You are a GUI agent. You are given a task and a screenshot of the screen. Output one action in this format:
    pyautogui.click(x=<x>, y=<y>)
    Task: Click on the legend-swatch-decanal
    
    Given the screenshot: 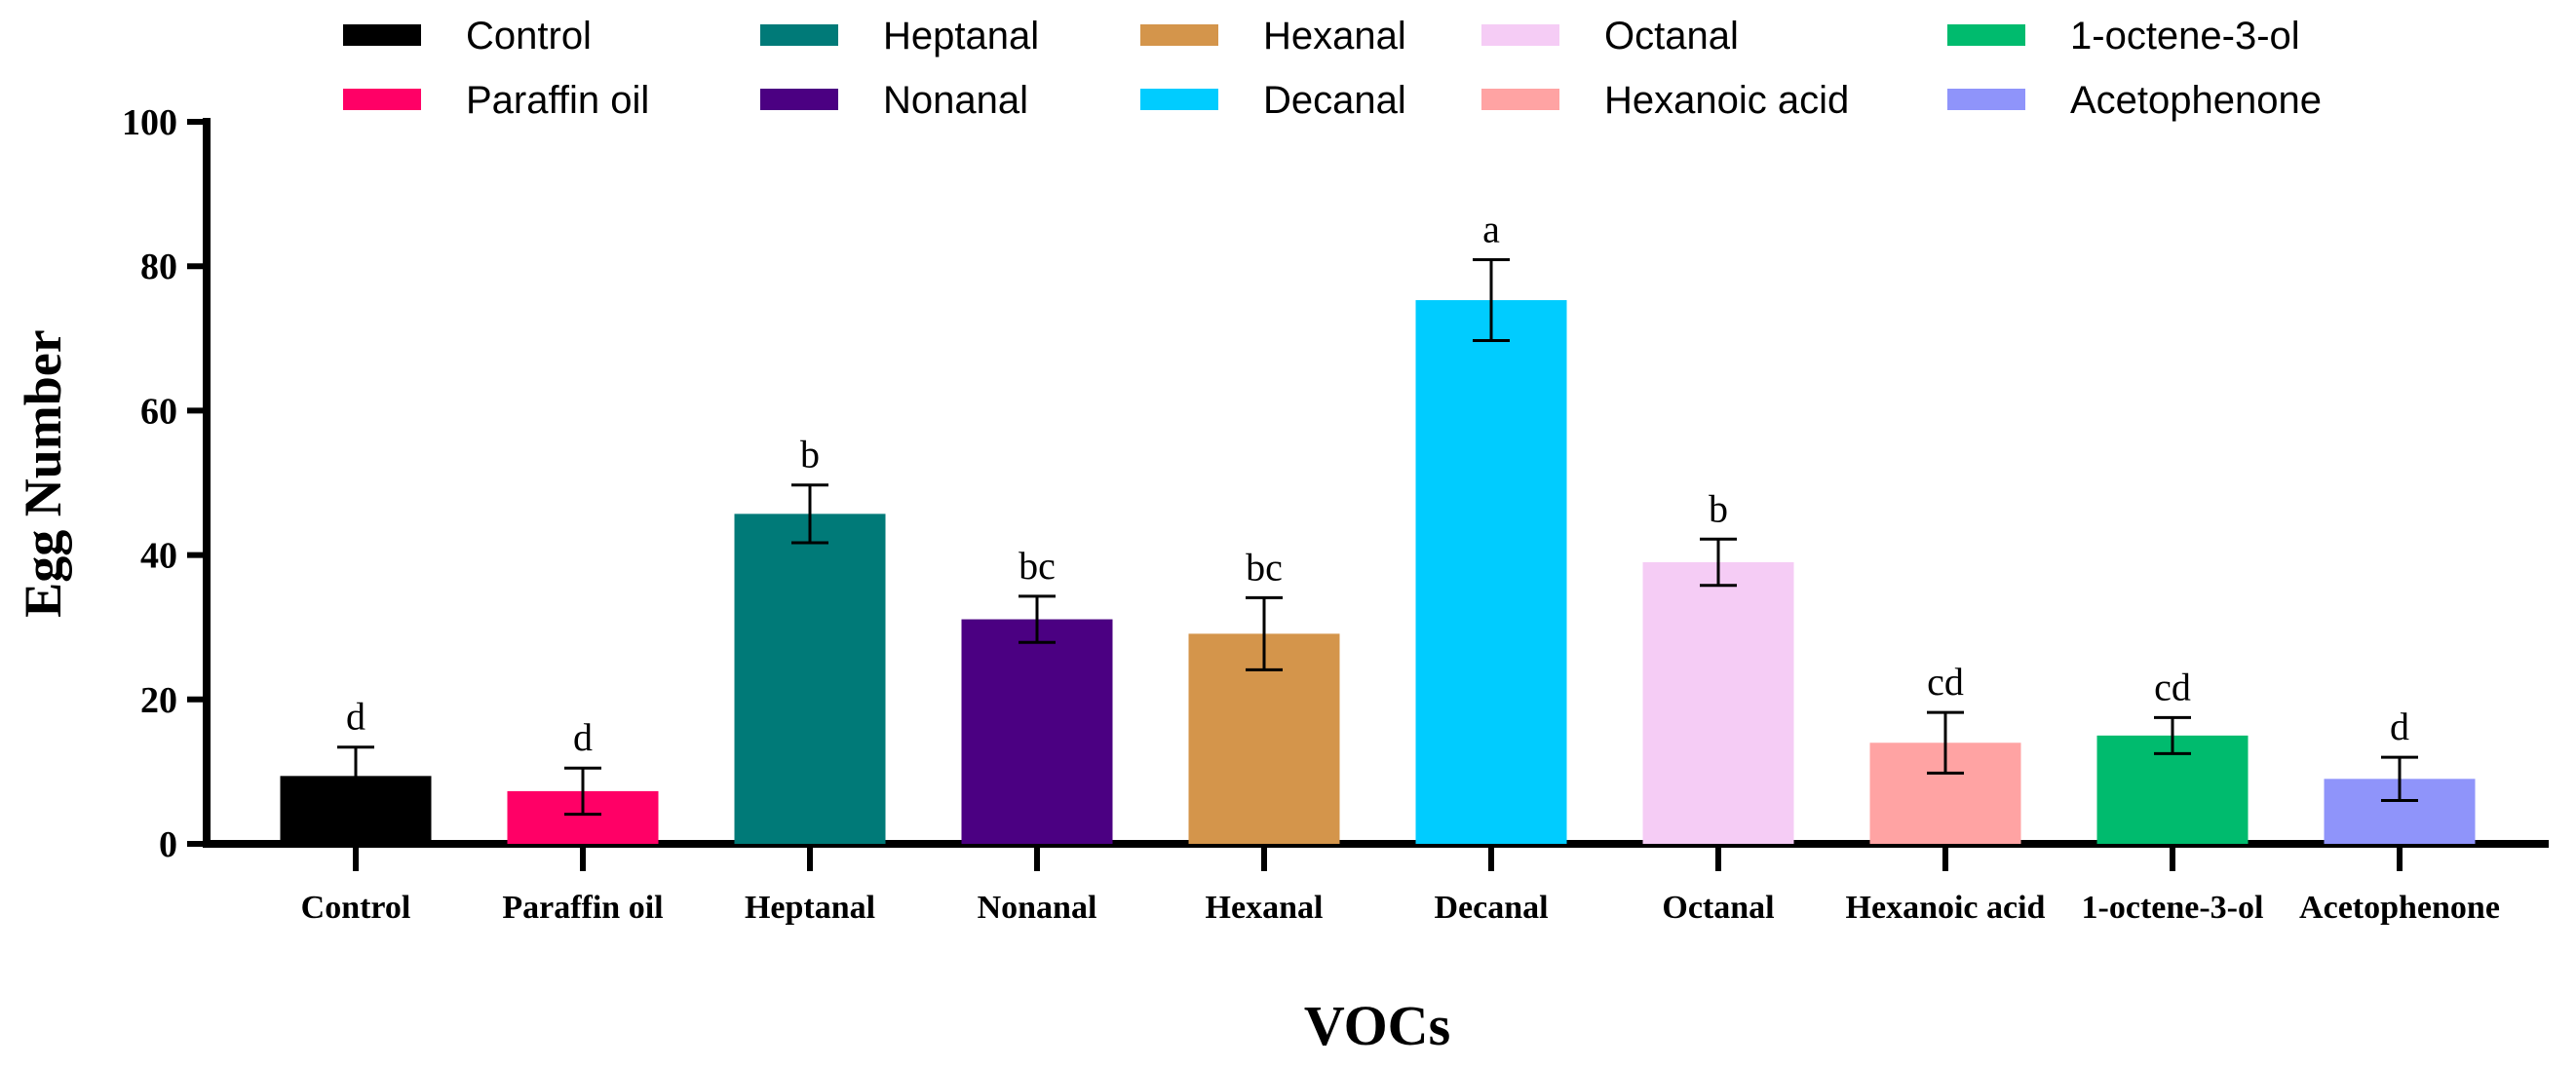 What is the action you would take?
    pyautogui.click(x=1179, y=99)
    